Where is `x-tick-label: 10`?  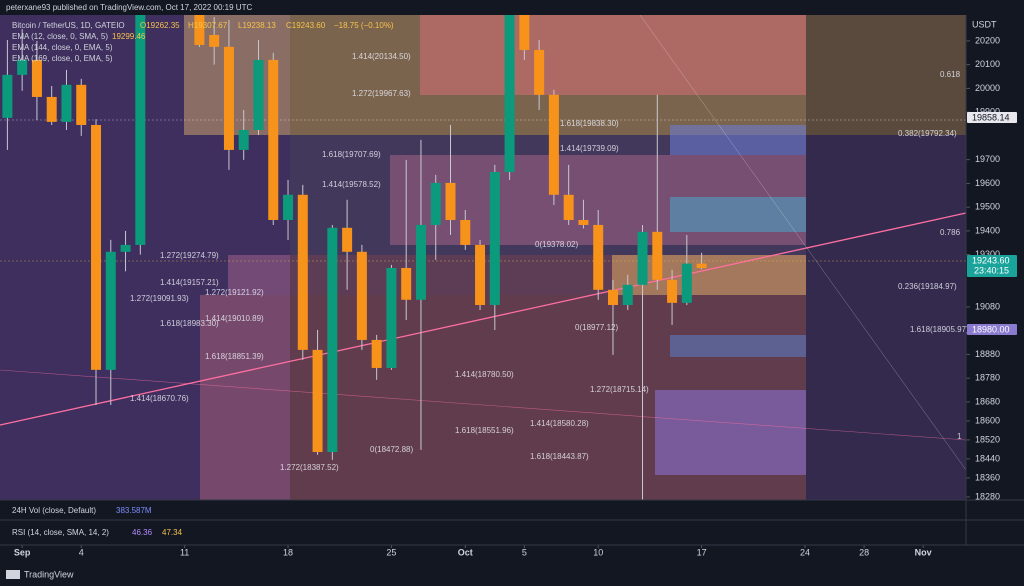 x-tick-label: 10 is located at coordinates (598, 552).